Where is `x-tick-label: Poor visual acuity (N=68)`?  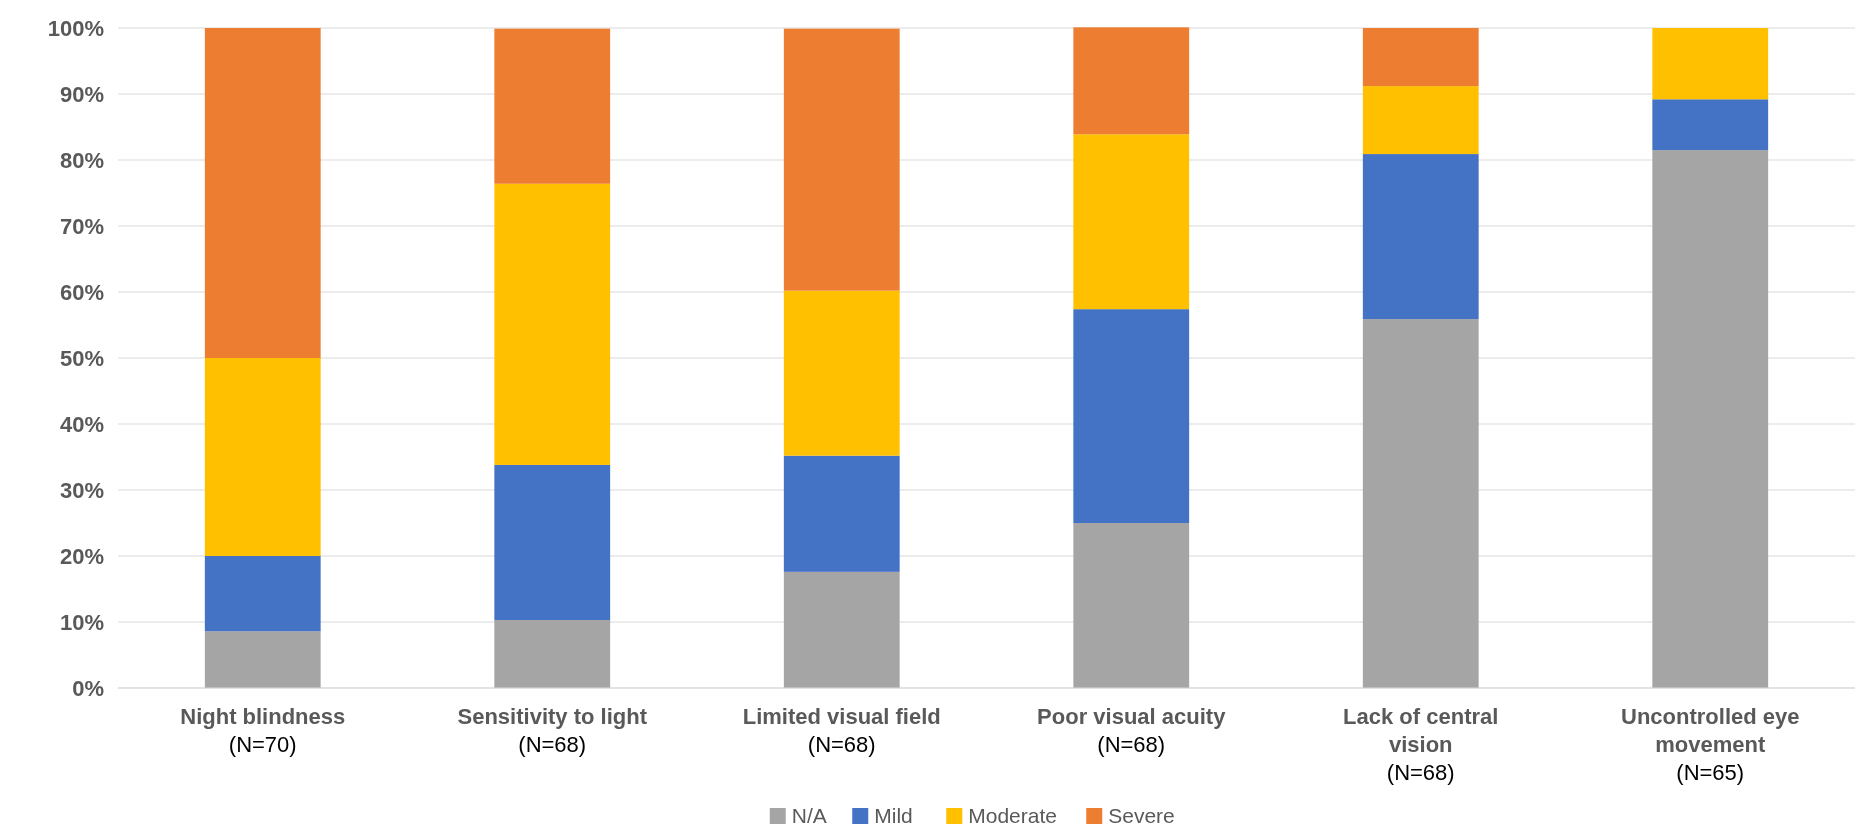
x-tick-label: Poor visual acuity (N=68) is located at coordinates (1132, 730).